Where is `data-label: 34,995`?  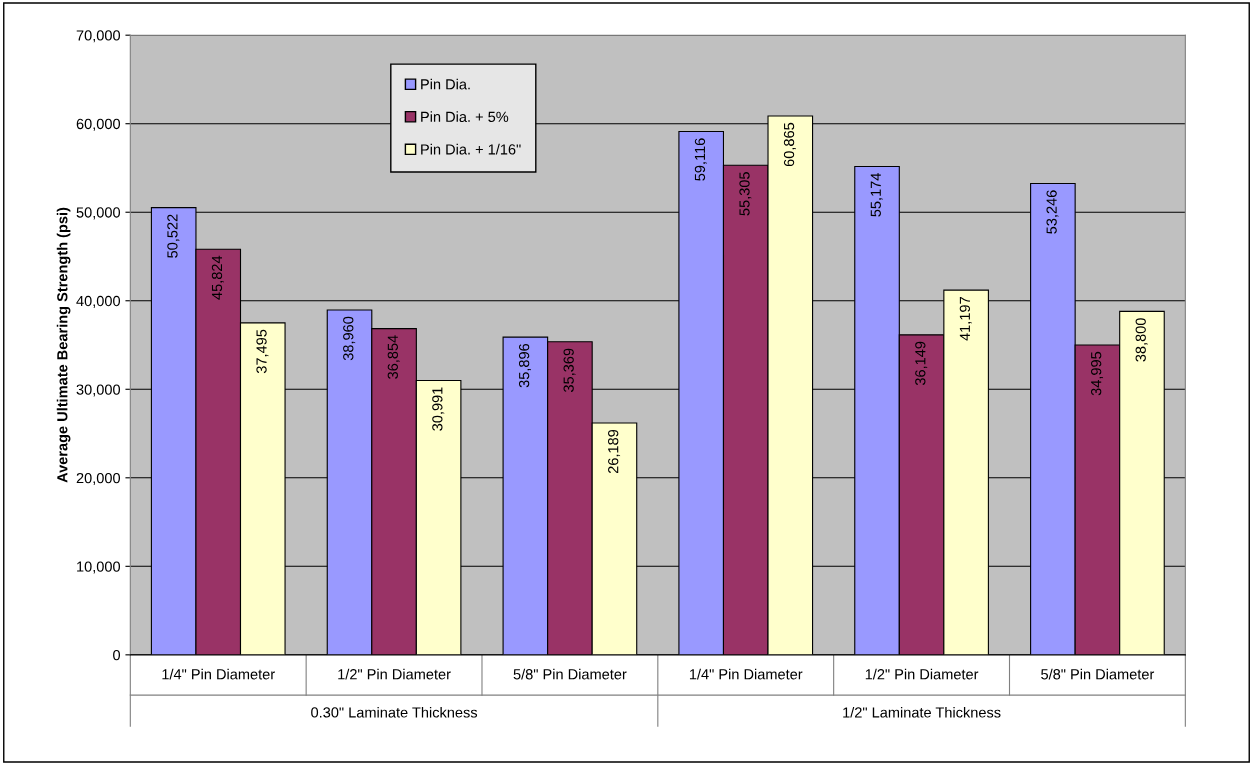 data-label: 34,995 is located at coordinates (1097, 373).